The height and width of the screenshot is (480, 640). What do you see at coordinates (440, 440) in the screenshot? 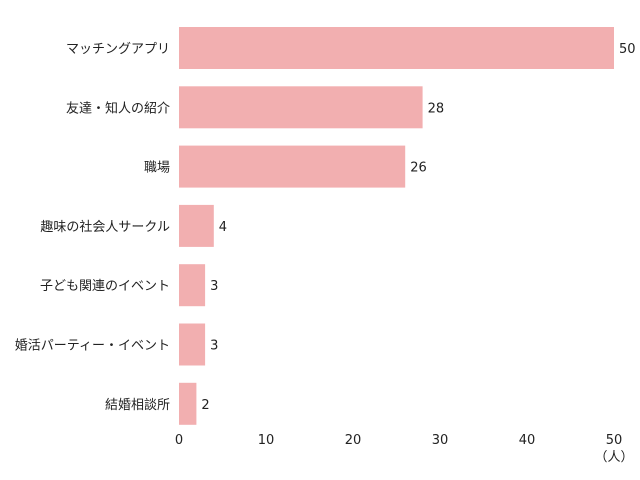
I see `x-tick-label-3: 30` at bounding box center [440, 440].